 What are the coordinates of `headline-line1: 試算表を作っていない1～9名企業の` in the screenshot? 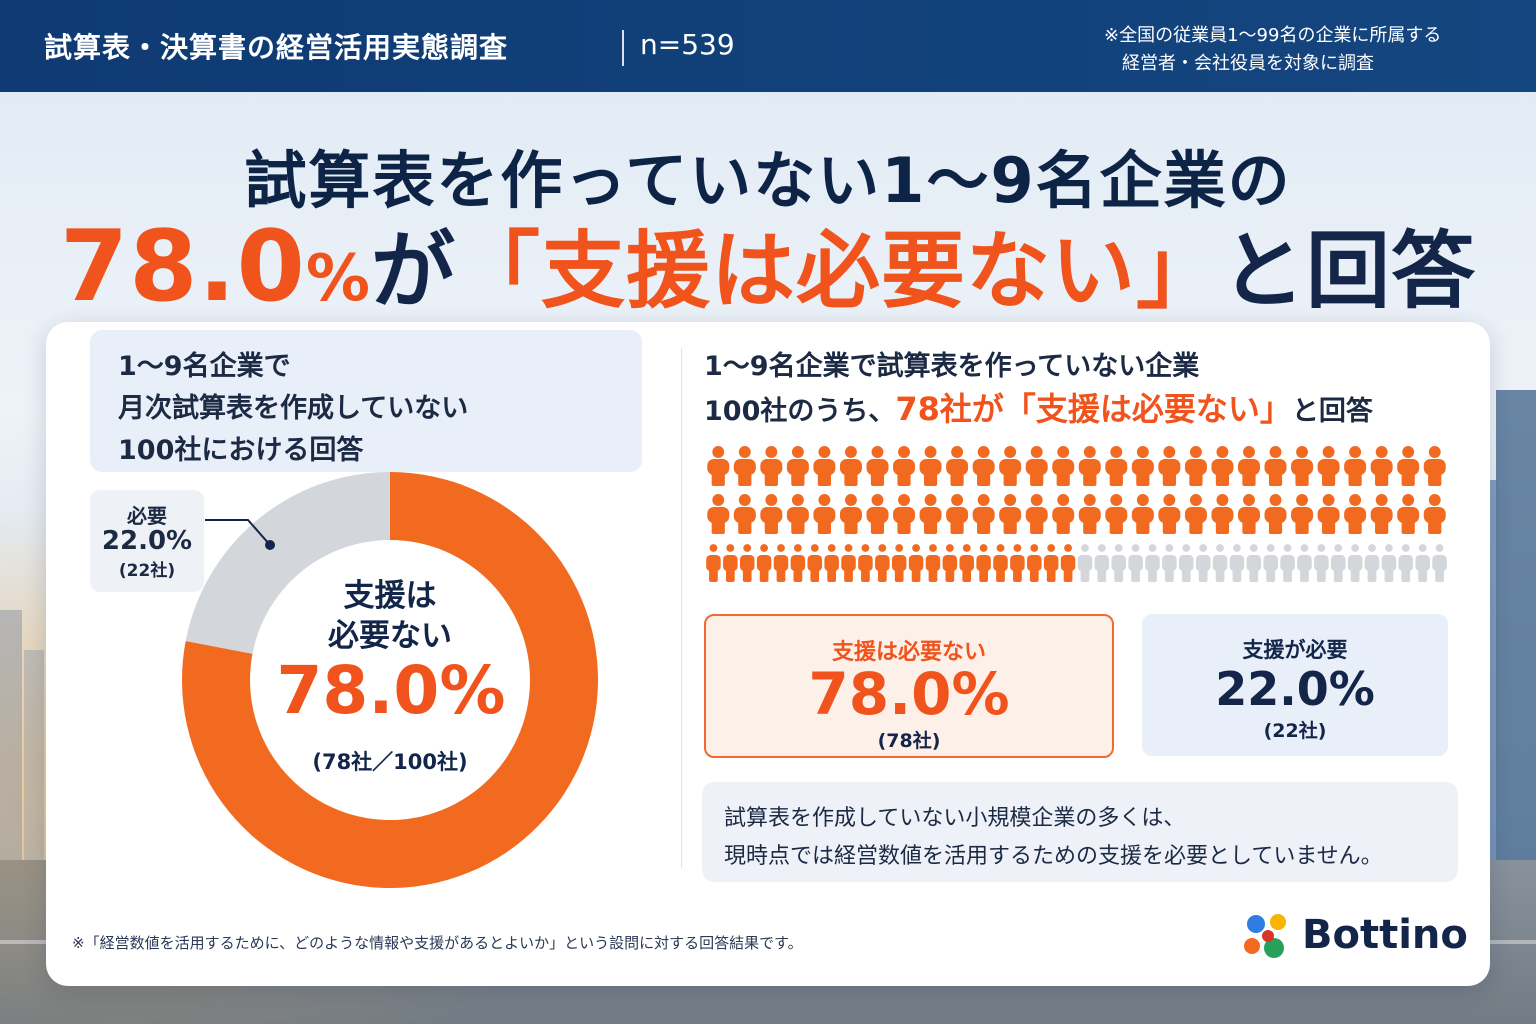 It's located at (768, 180).